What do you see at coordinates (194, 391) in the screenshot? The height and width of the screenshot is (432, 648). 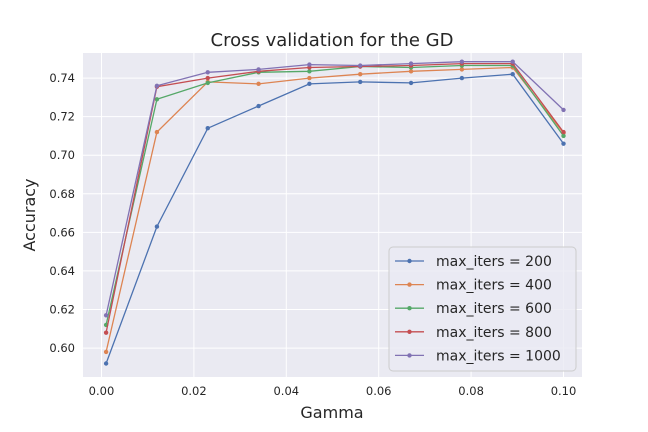 I see `x-tick-label: 0.02` at bounding box center [194, 391].